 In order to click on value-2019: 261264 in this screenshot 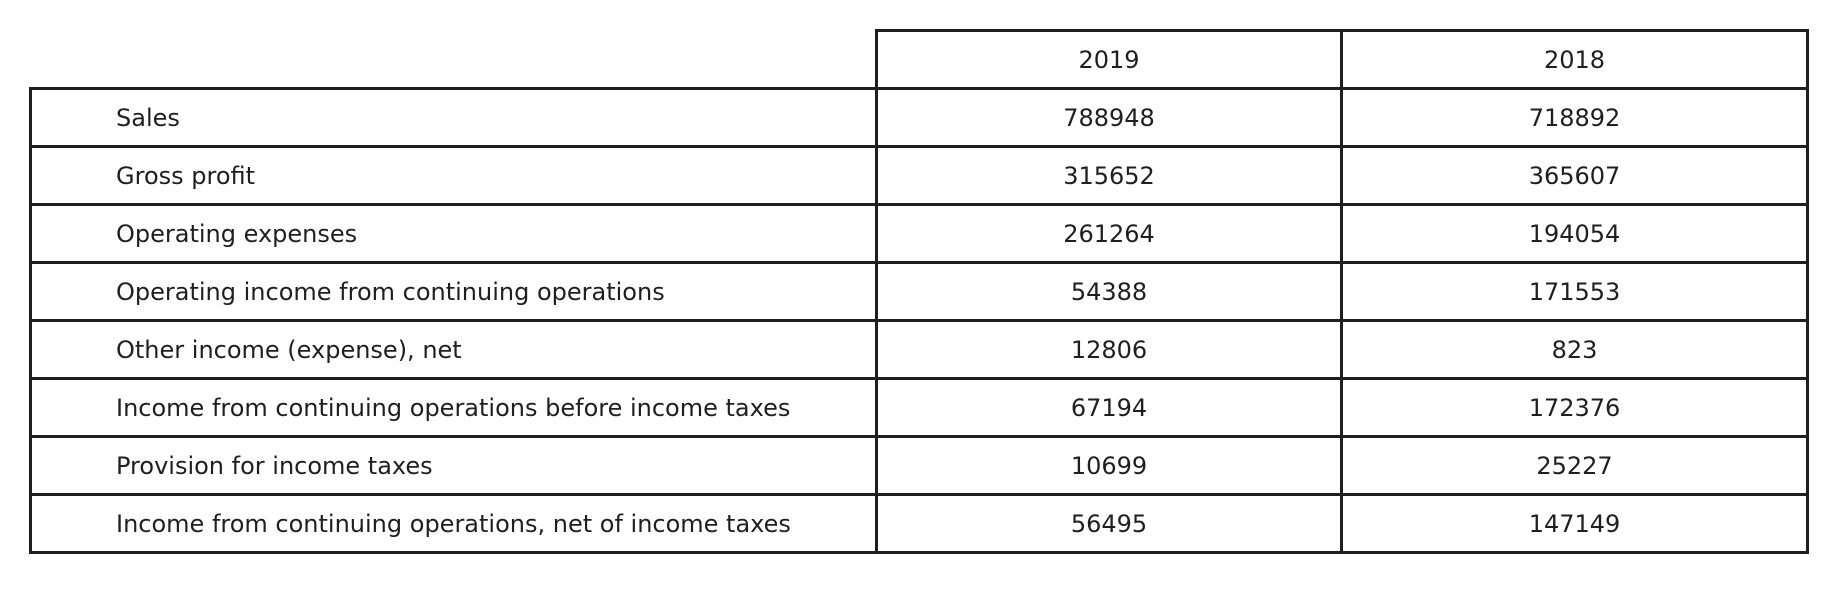, I will do `click(1109, 233)`.